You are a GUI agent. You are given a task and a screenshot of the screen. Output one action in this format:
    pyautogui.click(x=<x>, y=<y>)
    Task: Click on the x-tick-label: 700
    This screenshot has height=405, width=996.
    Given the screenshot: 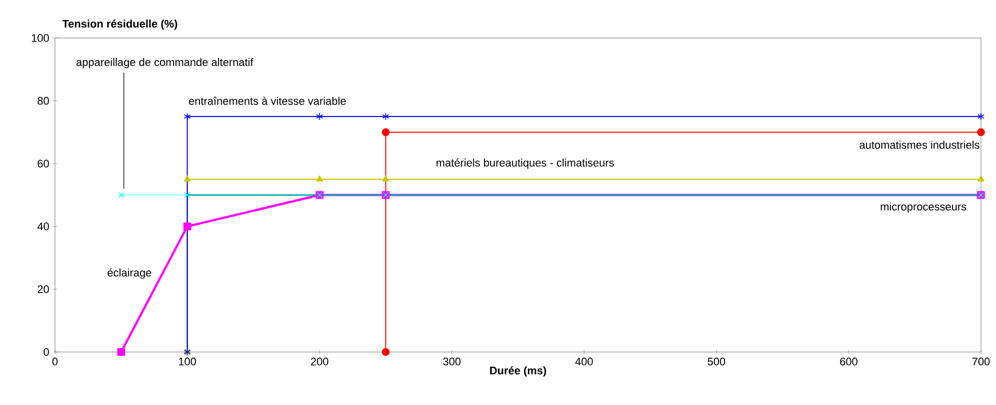 What is the action you would take?
    pyautogui.click(x=981, y=362)
    